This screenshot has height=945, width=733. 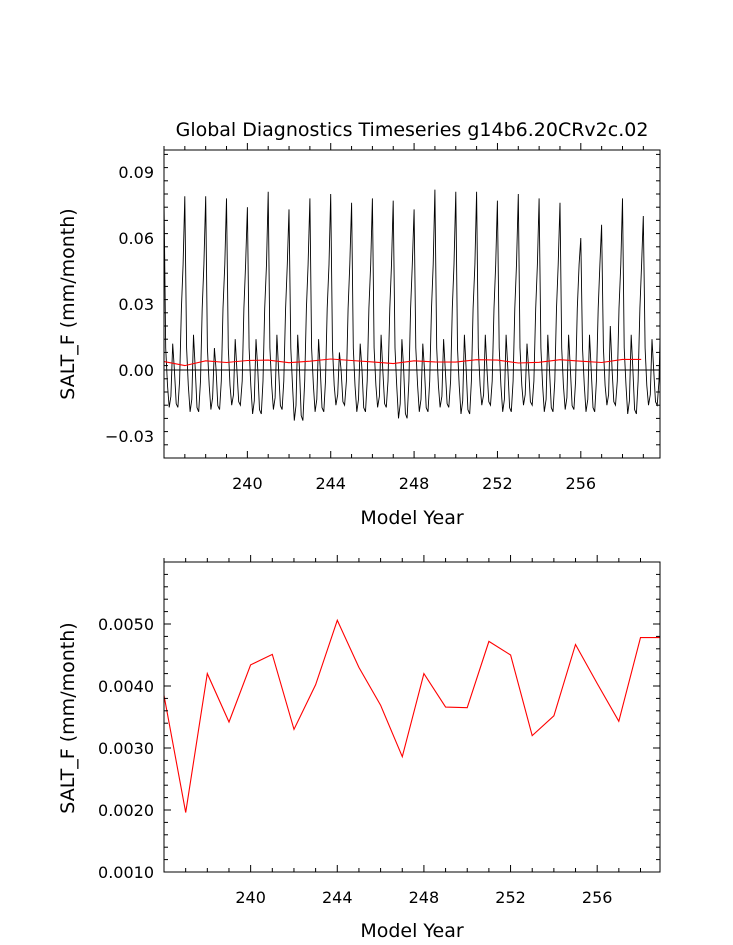 What do you see at coordinates (136, 304) in the screenshot?
I see `y-tick-label: 0.03` at bounding box center [136, 304].